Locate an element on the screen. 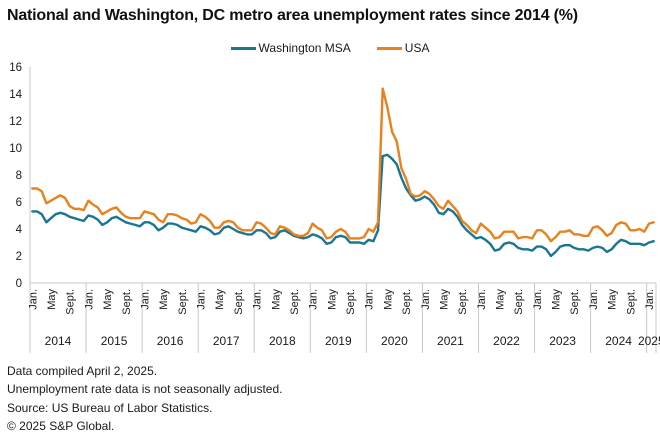  svg-text: 2022 is located at coordinates (506, 341).